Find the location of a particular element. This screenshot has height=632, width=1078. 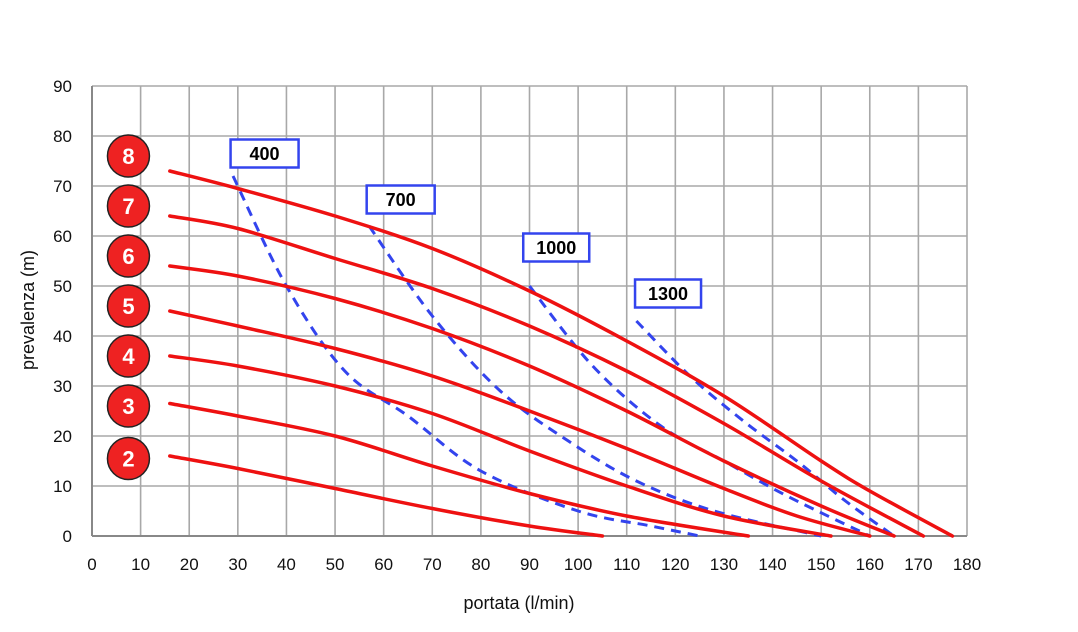

badge-4: 4 is located at coordinates (128, 356).